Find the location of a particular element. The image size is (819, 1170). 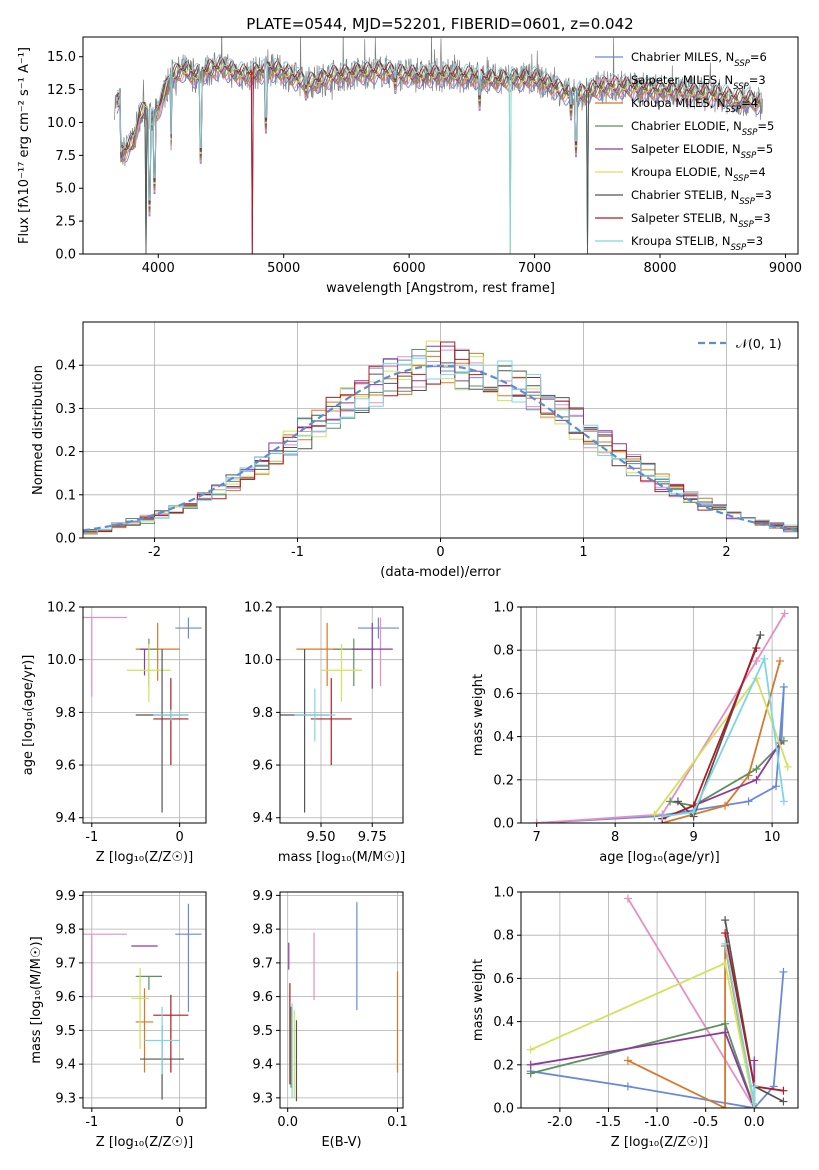

x-axis-label: mass [log₁₀(M/M☉)] is located at coordinates (341, 857).